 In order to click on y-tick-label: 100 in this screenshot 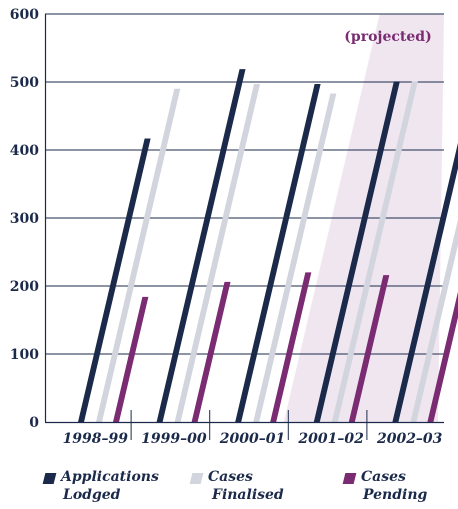, I will do `click(24, 355)`.